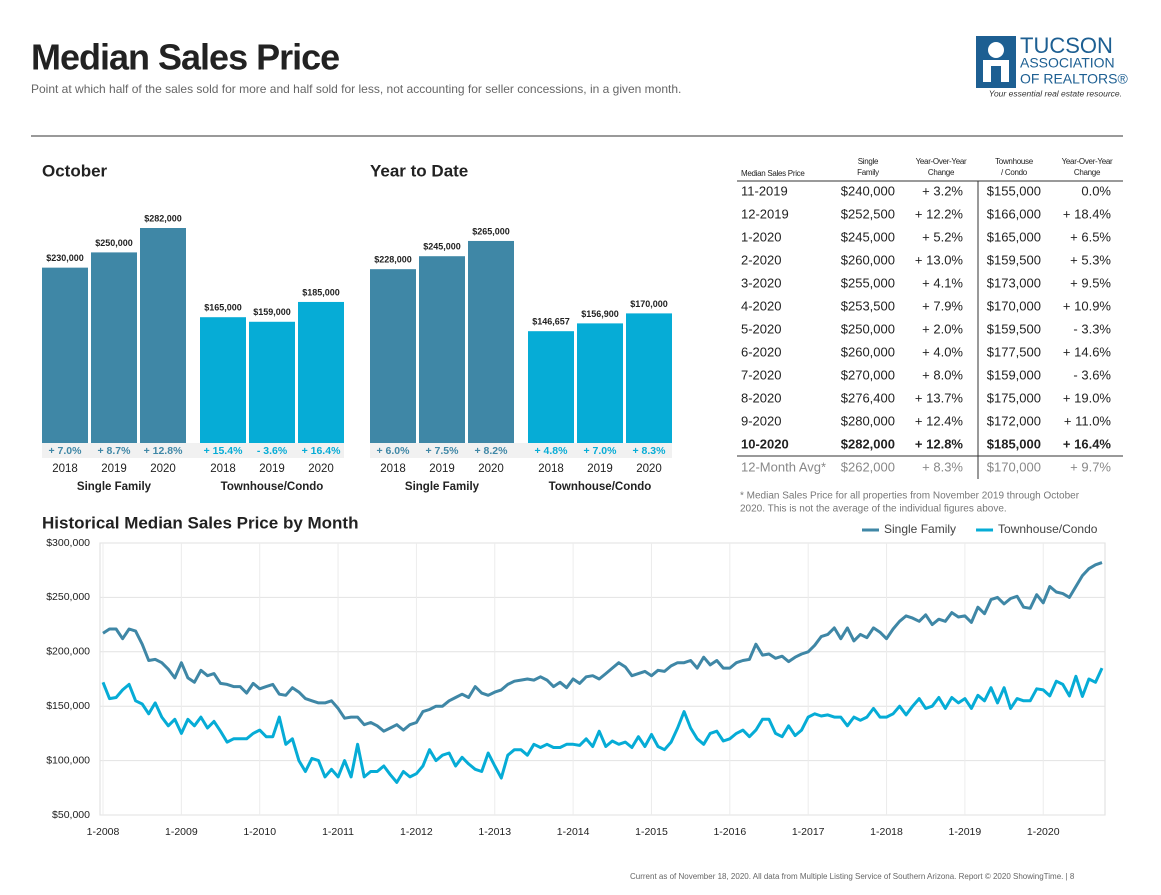 This screenshot has width=1161, height=895. Describe the element at coordinates (761, 282) in the screenshot. I see `table-cell: 3-2020` at that location.